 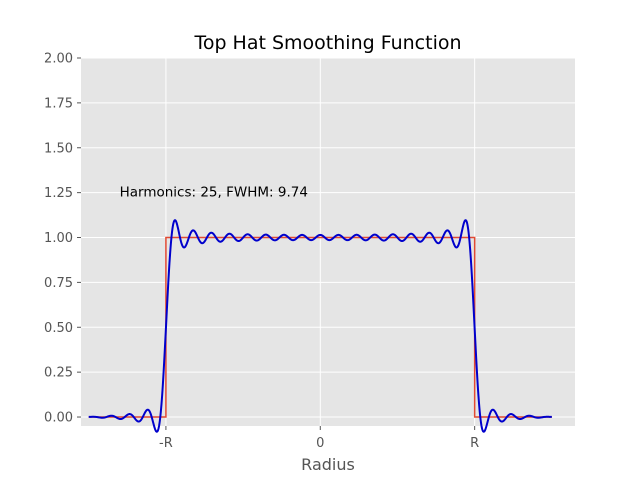 What do you see at coordinates (58, 328) in the screenshot?
I see `y-tick-label: 0.50` at bounding box center [58, 328].